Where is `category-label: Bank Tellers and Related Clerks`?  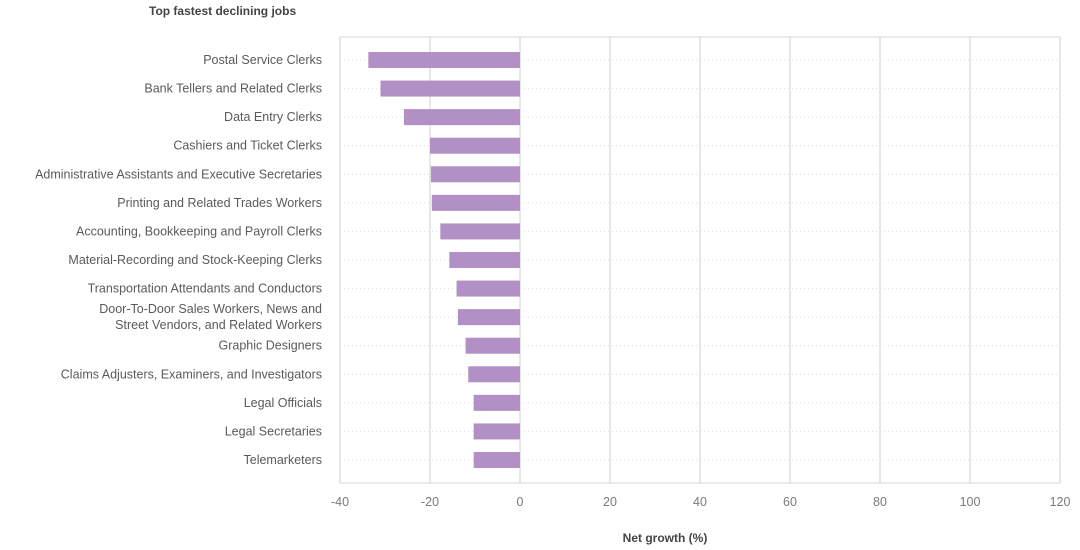
category-label: Bank Tellers and Related Clerks is located at coordinates (233, 89).